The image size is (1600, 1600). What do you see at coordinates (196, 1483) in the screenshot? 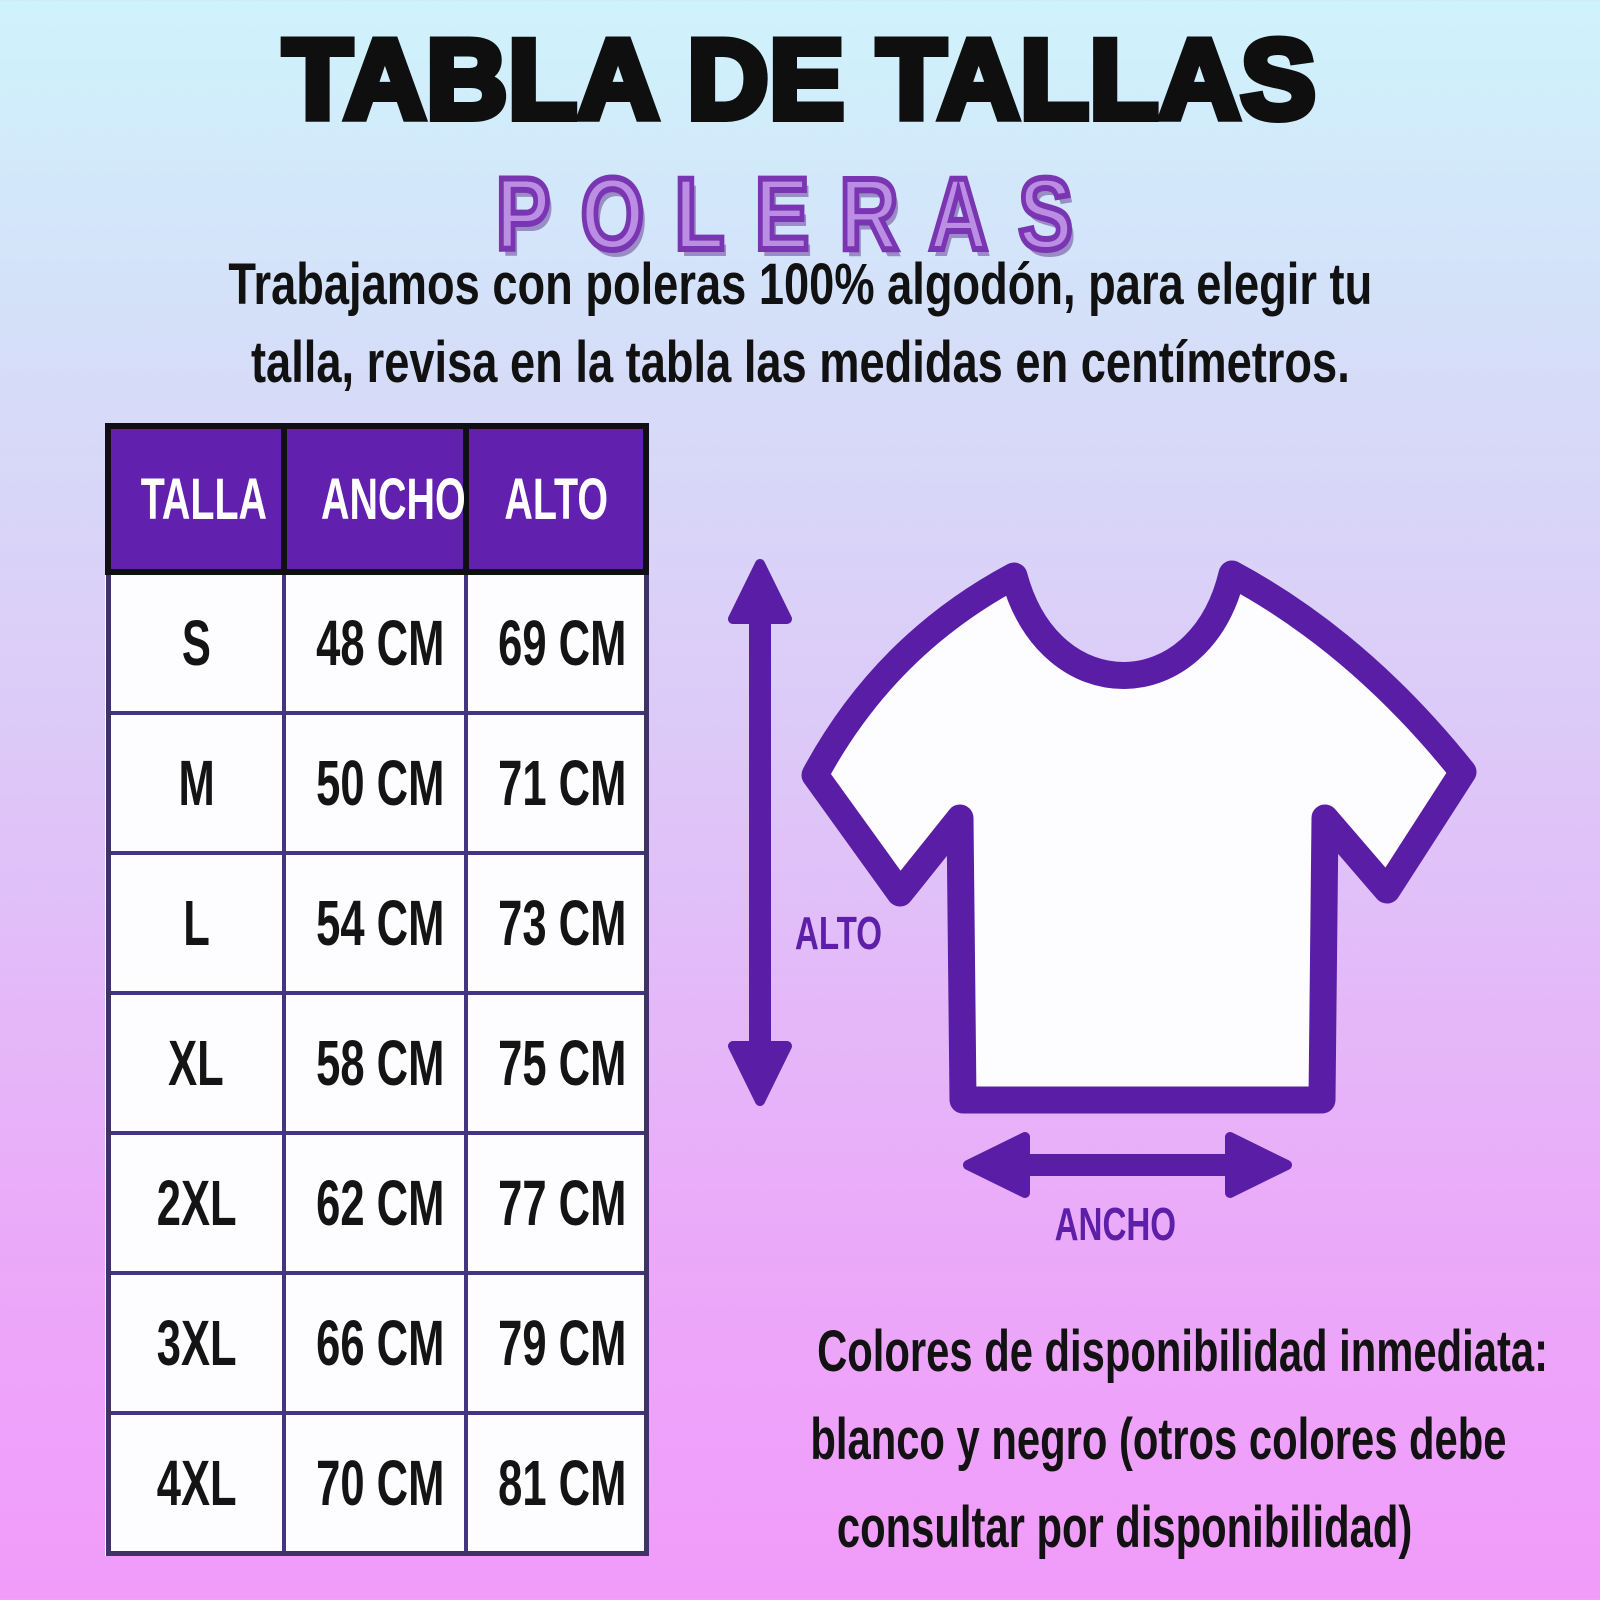
I see `size-cell: 4XL` at bounding box center [196, 1483].